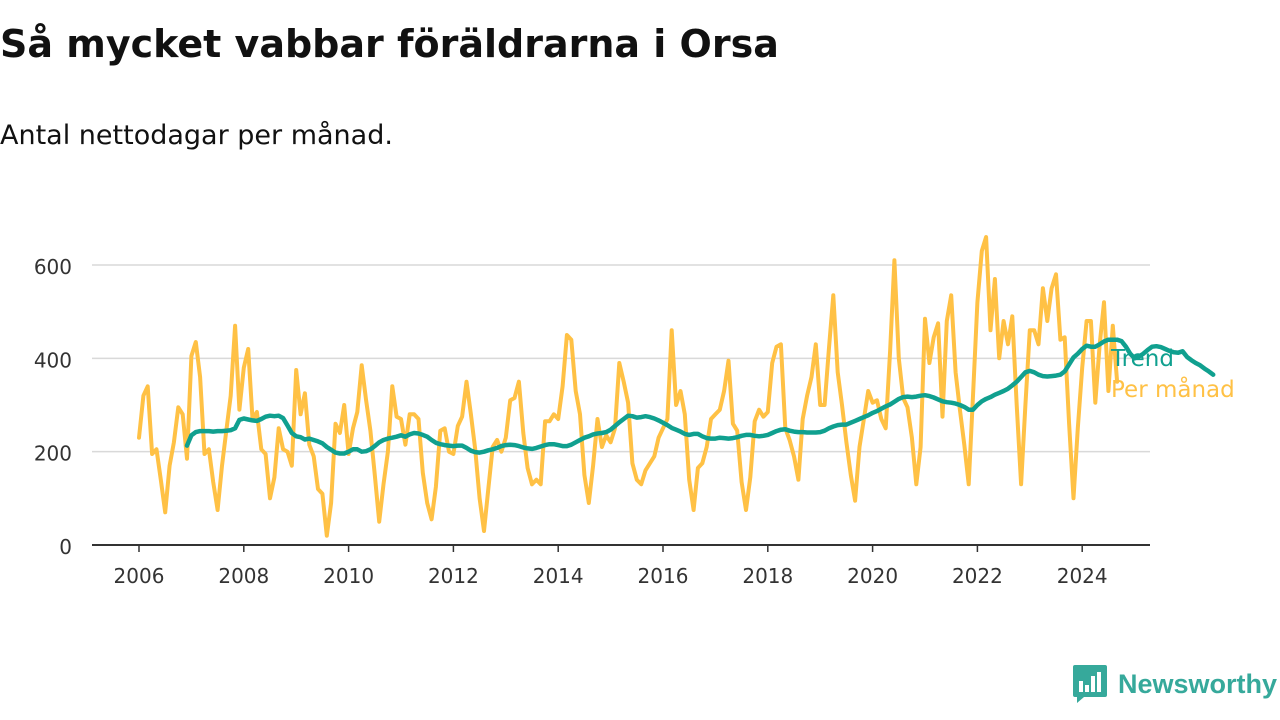 The width and height of the screenshot is (1280, 720). I want to click on newsworthy-logo-icon, so click(1090, 684).